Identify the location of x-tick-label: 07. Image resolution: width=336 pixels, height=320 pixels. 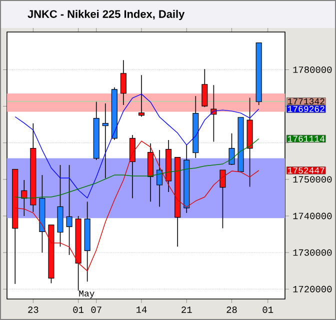
(96, 309).